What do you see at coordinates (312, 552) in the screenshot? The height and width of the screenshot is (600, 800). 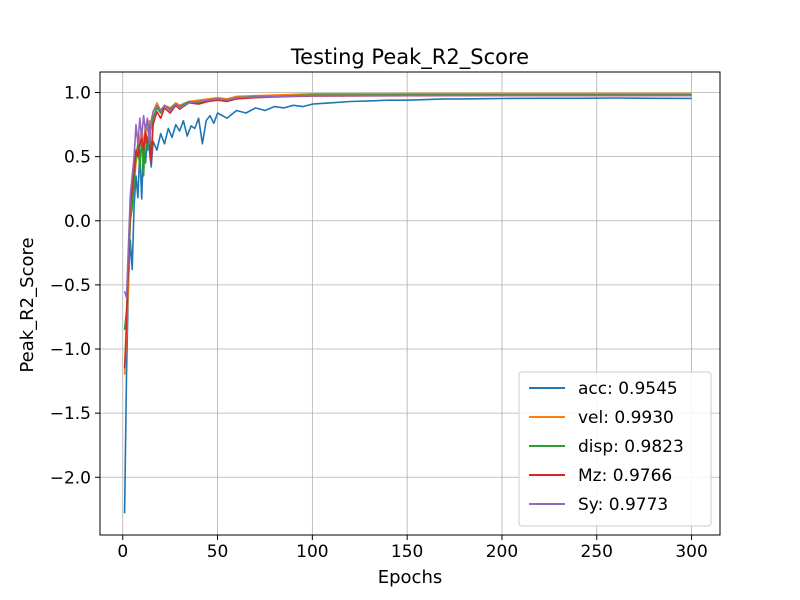 I see `x-tick-label: 100` at bounding box center [312, 552].